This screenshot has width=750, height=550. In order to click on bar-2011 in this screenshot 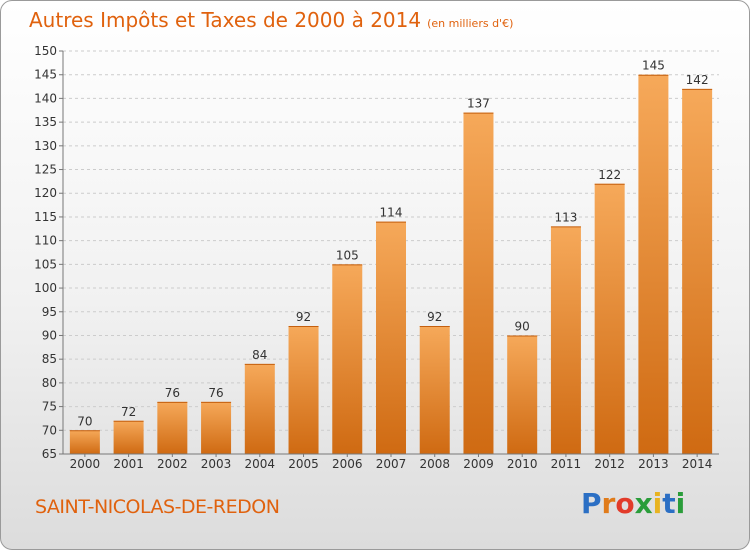, I will do `click(565, 340)`.